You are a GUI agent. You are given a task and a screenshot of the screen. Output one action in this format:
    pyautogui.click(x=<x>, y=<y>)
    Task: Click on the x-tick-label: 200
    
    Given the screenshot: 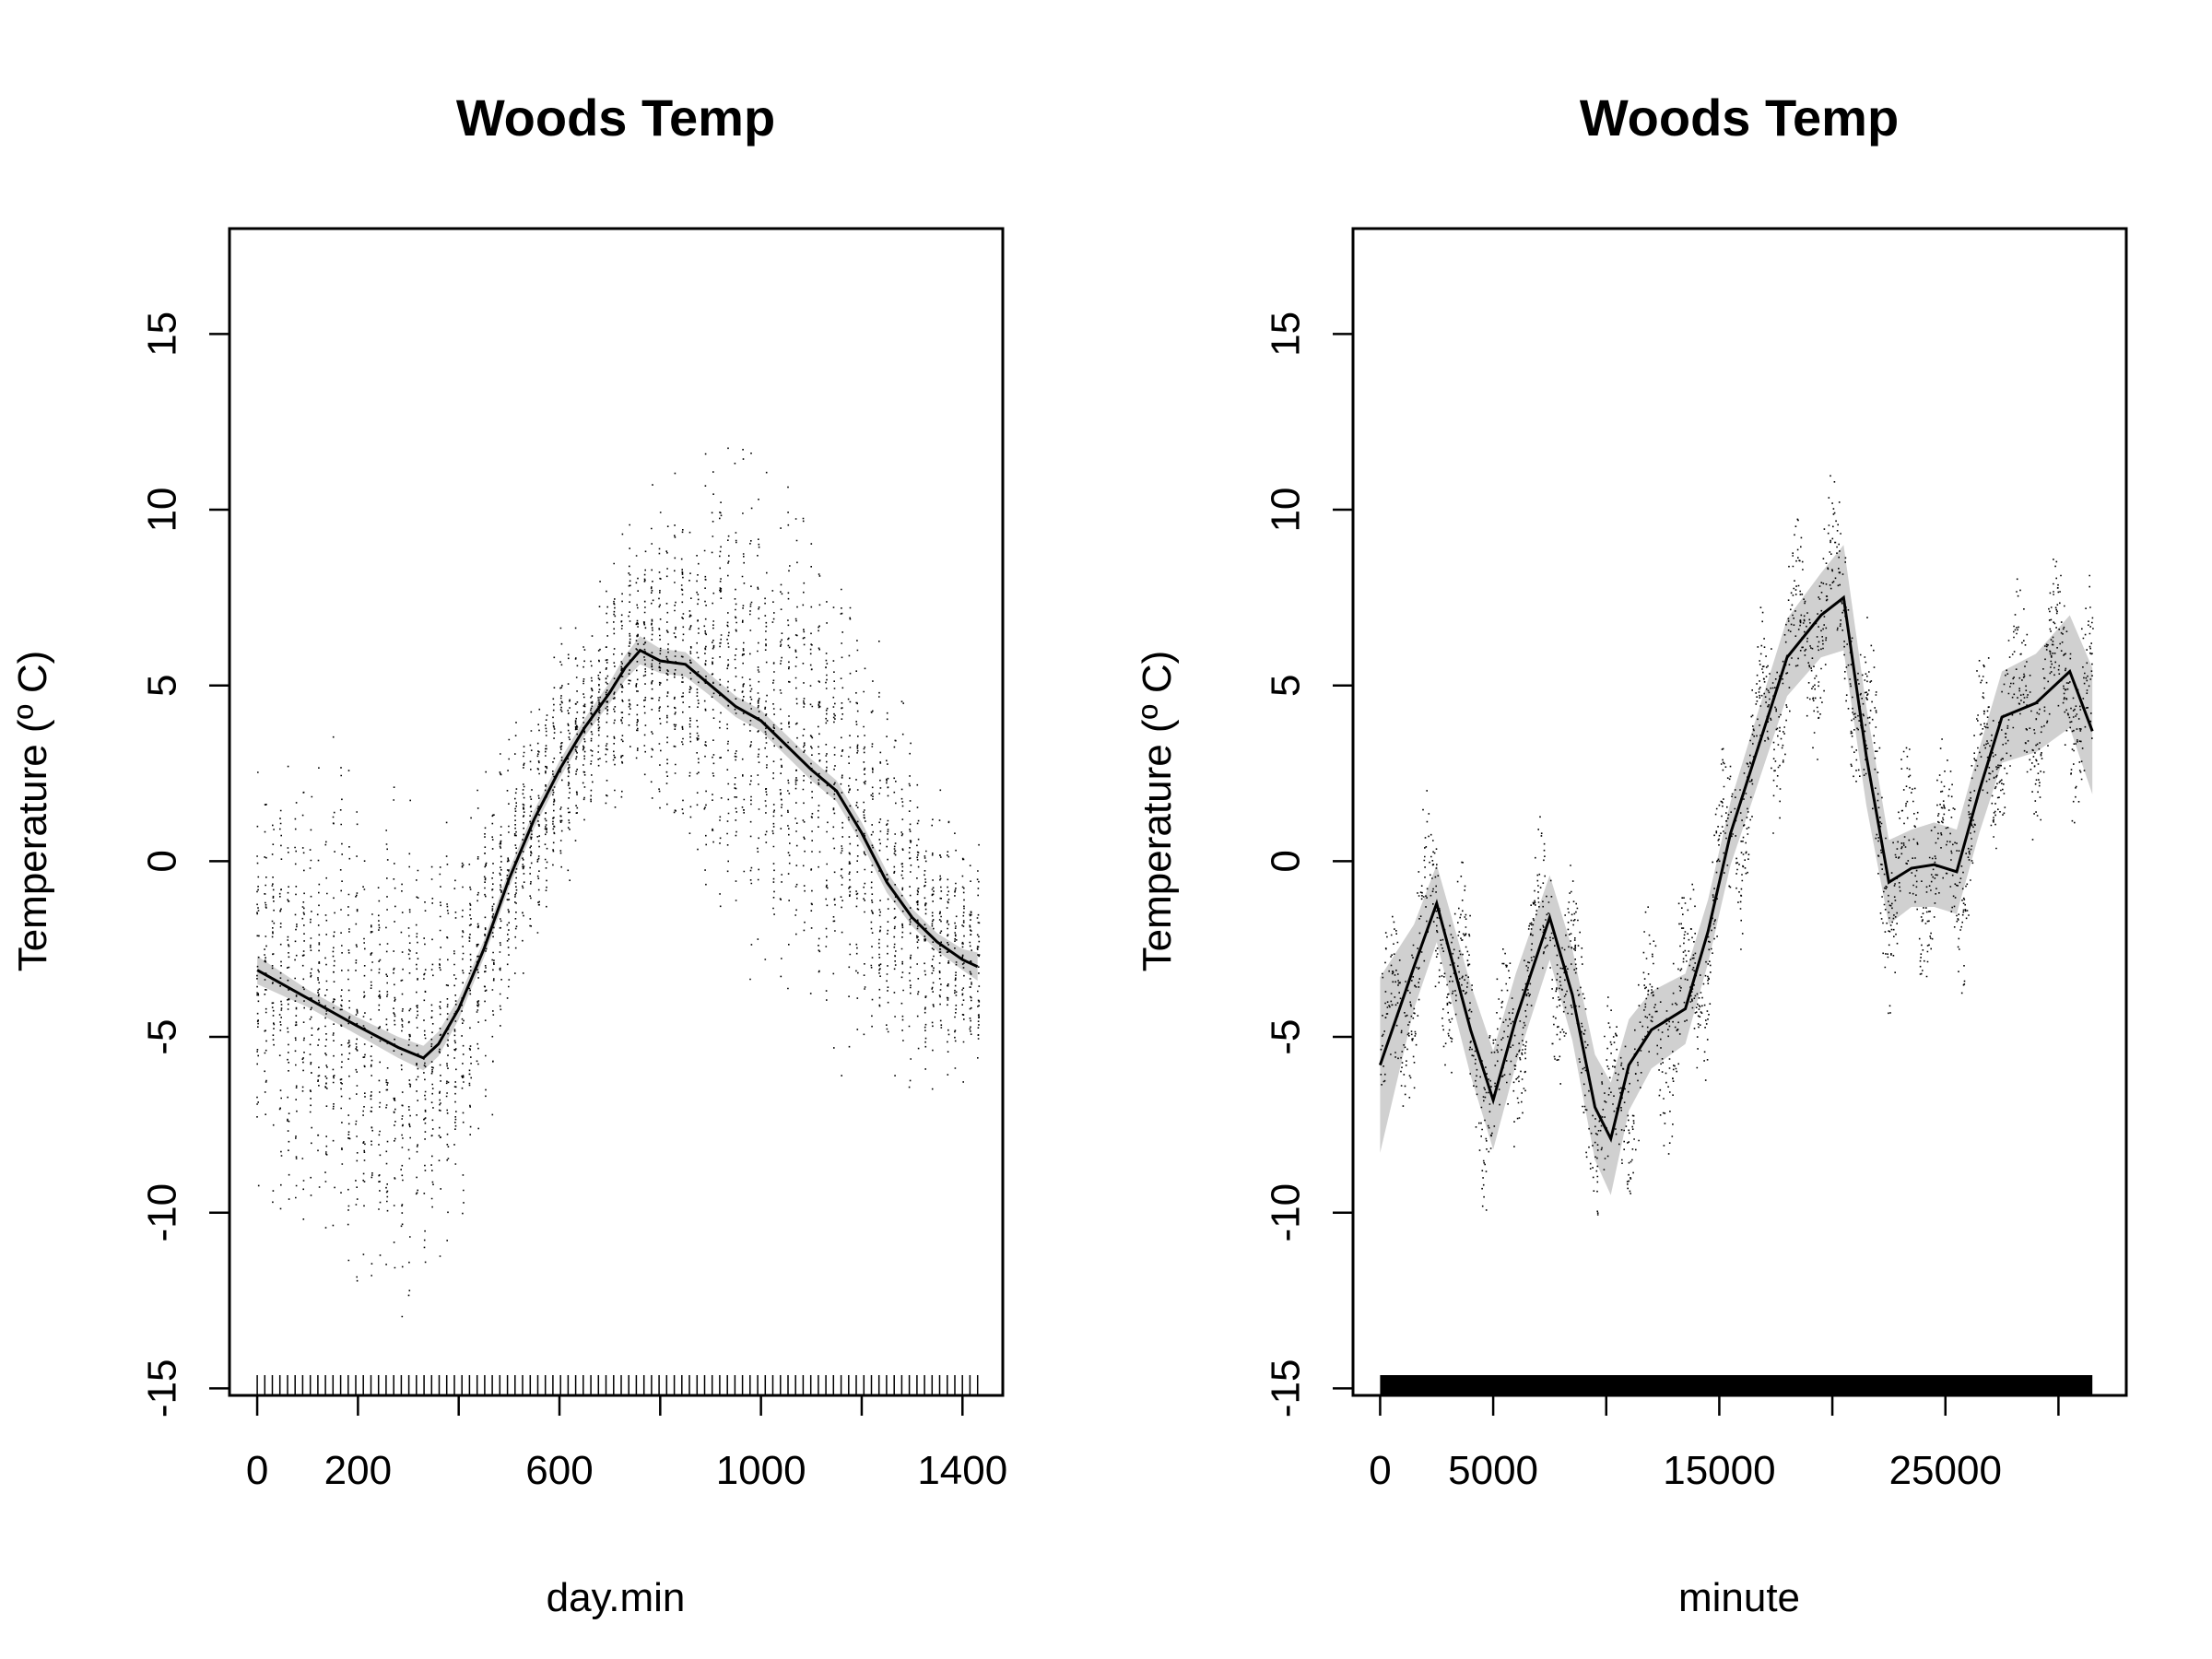 What is the action you would take?
    pyautogui.click(x=358, y=1470)
    